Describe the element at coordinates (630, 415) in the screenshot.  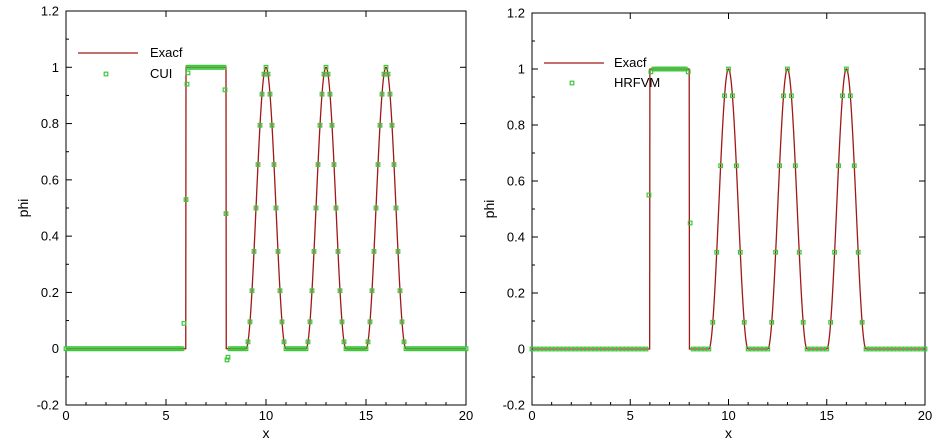
I see `x-tick-label: 5` at that location.